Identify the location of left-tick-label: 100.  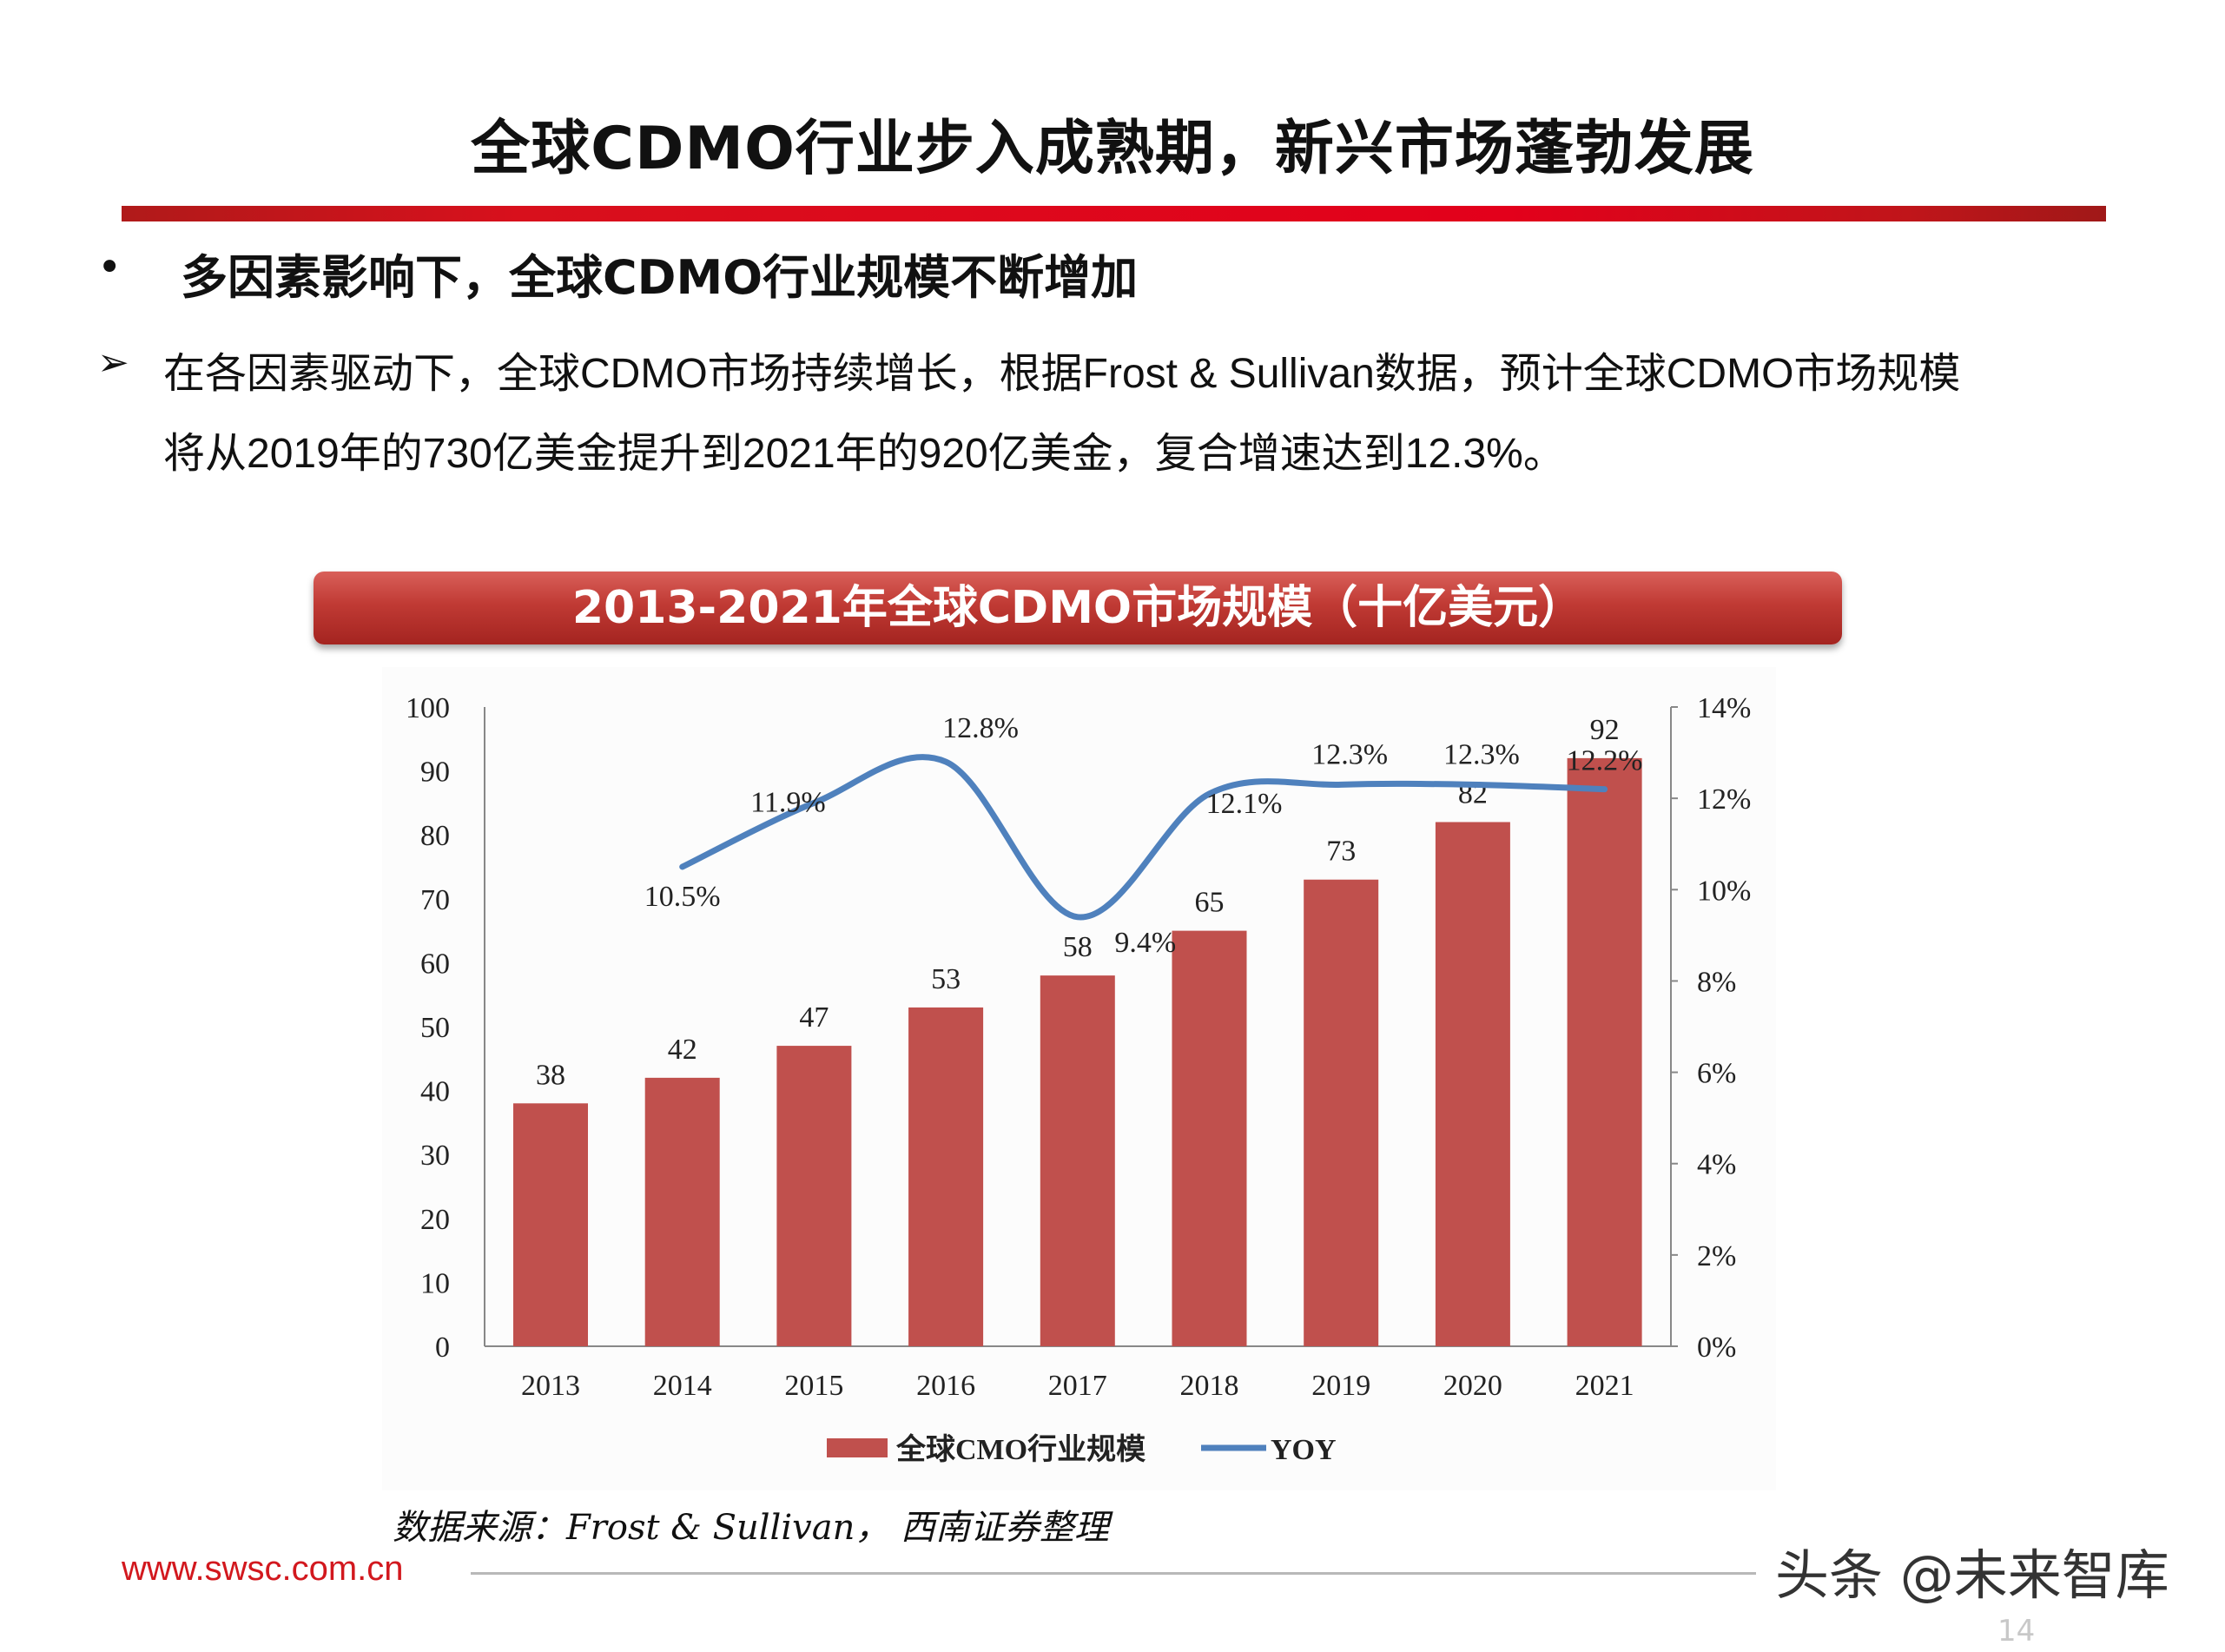
(428, 708).